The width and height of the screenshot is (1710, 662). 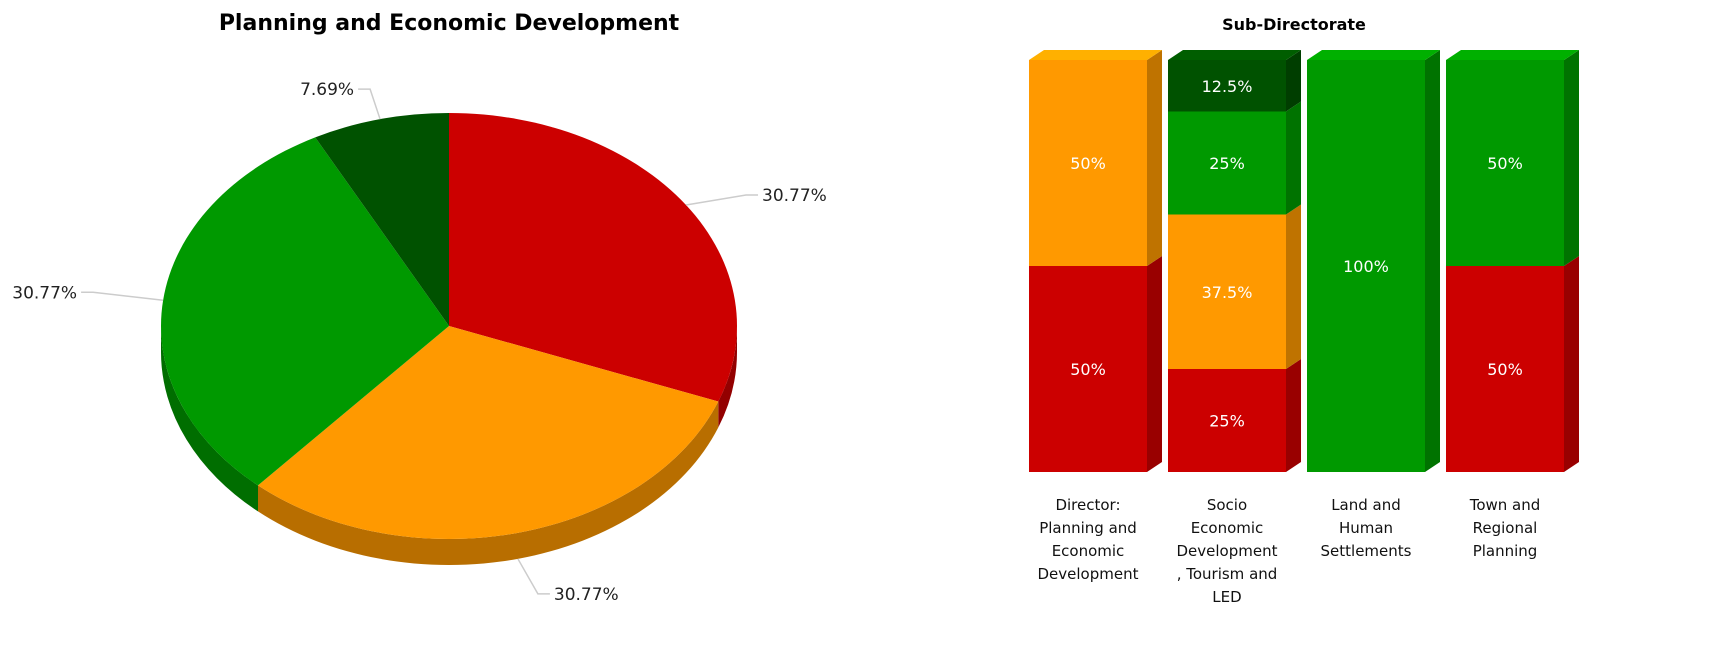 What do you see at coordinates (1294, 24) in the screenshot?
I see `bar-chart-title: Sub-Directorate` at bounding box center [1294, 24].